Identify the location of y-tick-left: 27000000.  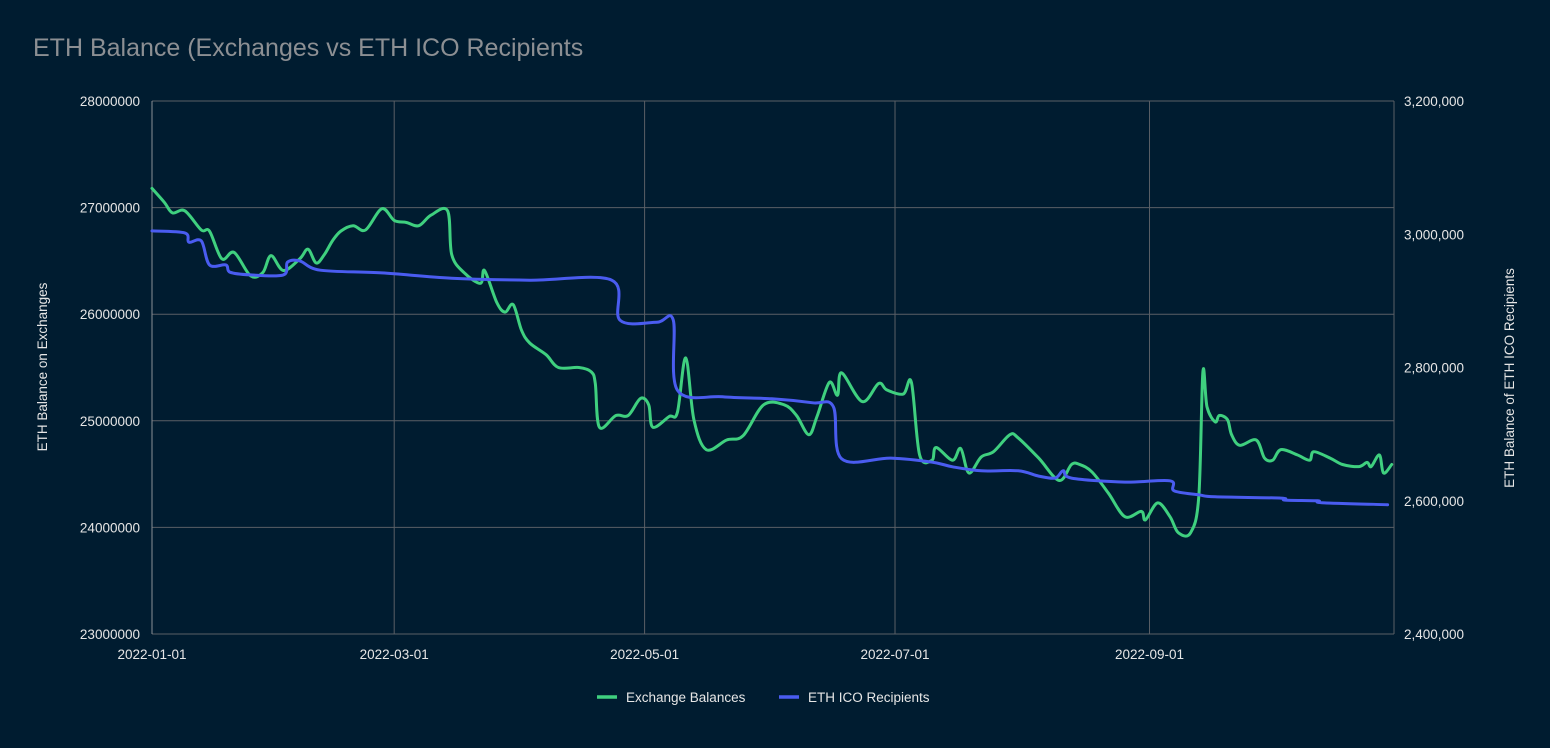
(110, 208).